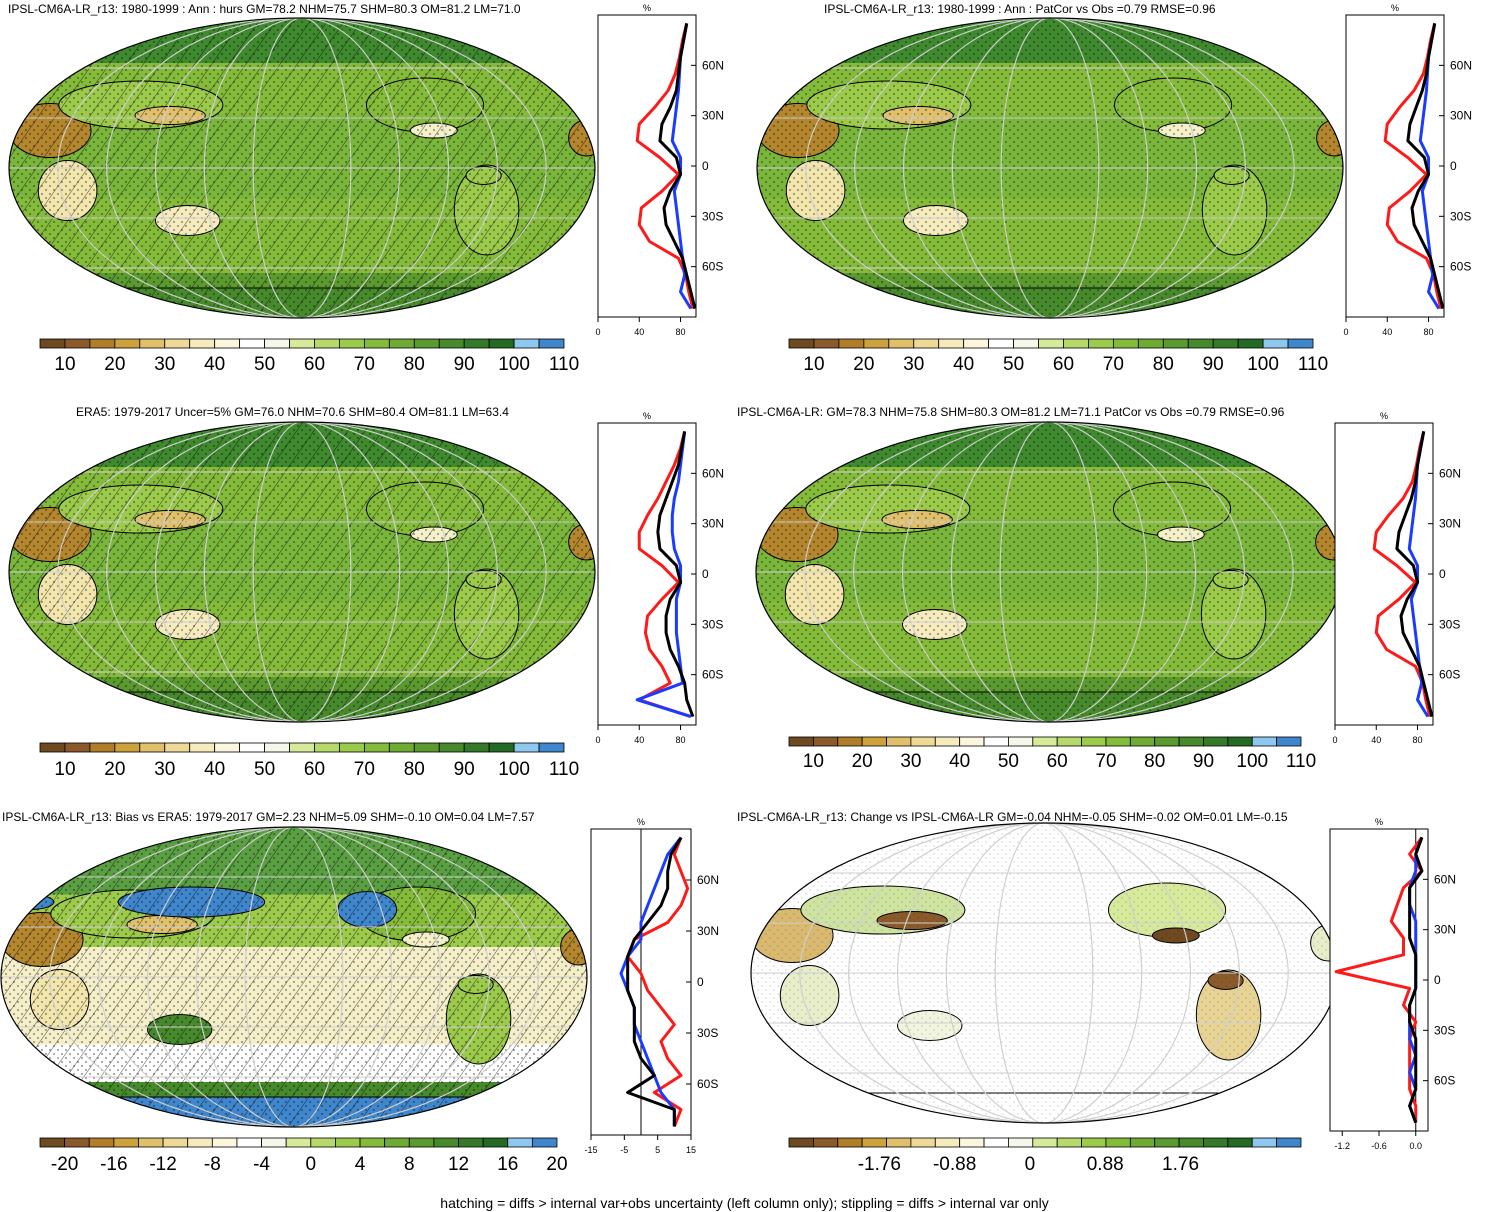  I want to click on map-p6, so click(1044, 973).